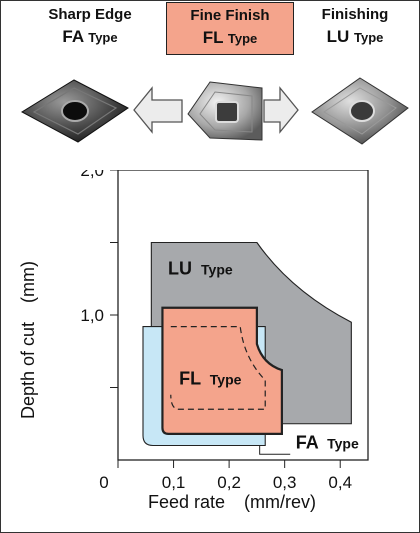 This screenshot has height=533, width=420. Describe the element at coordinates (218, 368) in the screenshot. I see `fa-hidden-outline` at that location.